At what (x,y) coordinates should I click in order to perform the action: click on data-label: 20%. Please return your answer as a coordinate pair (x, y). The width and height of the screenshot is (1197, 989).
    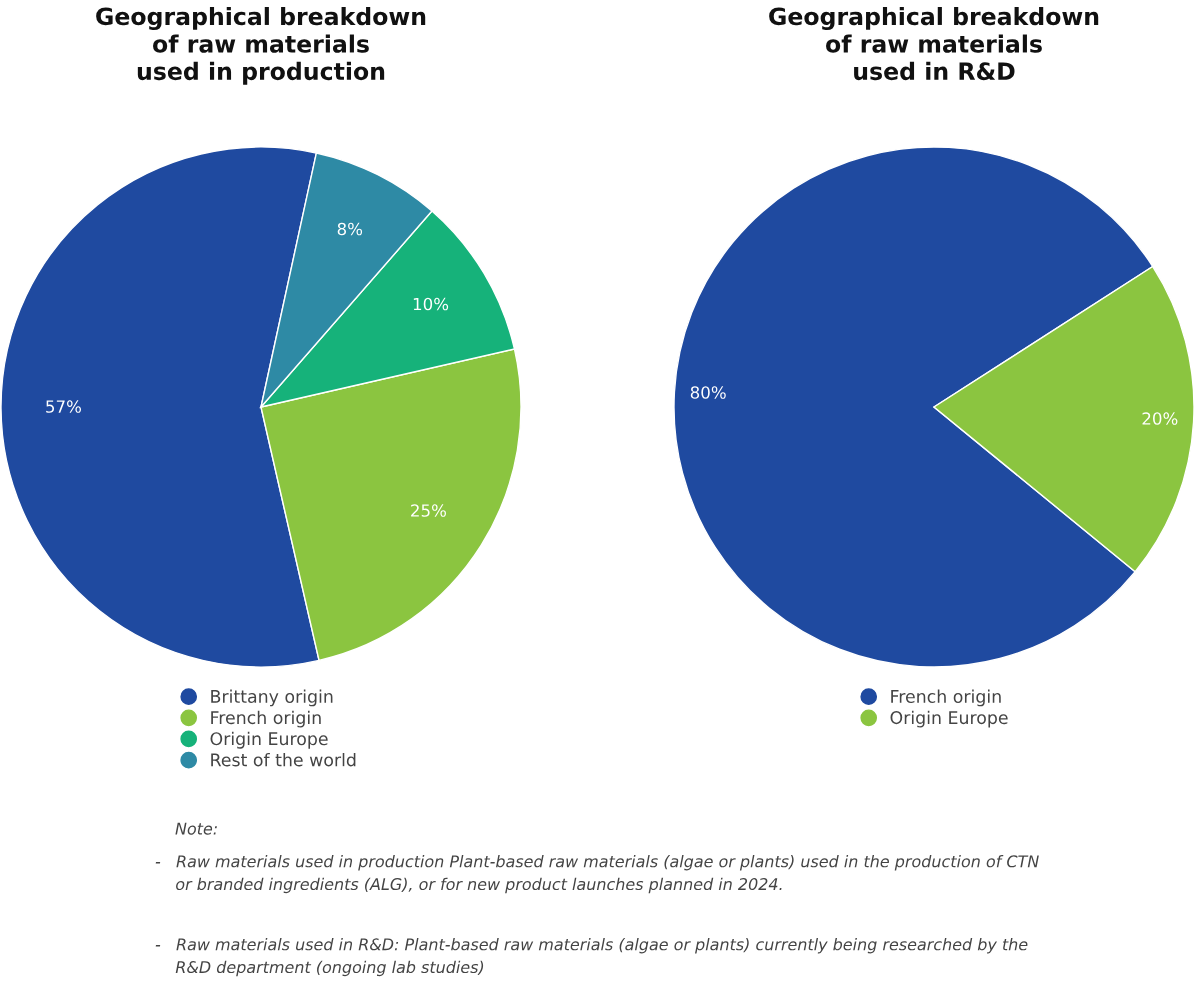
    Looking at the image, I should click on (1160, 418).